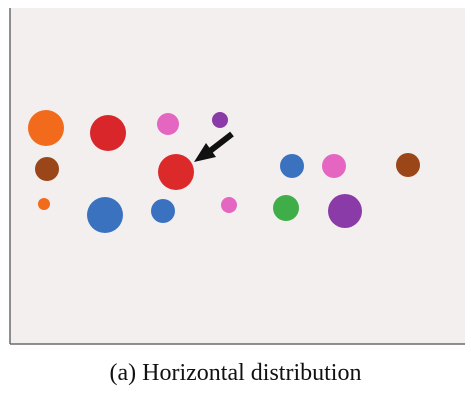 The image size is (471, 400). I want to click on arrow-indicator, so click(214, 146).